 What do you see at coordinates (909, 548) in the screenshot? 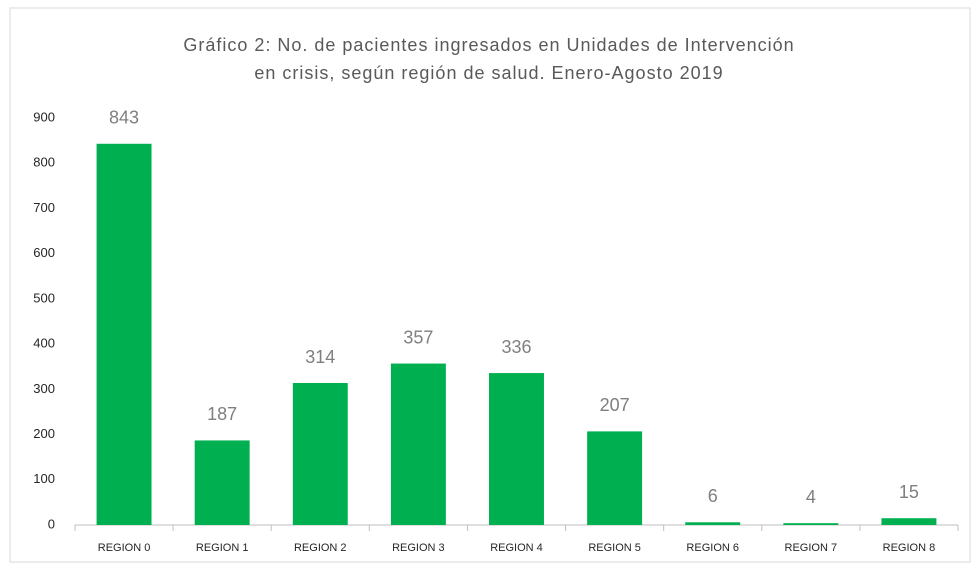
I see `x-tick-label: REGION 8` at bounding box center [909, 548].